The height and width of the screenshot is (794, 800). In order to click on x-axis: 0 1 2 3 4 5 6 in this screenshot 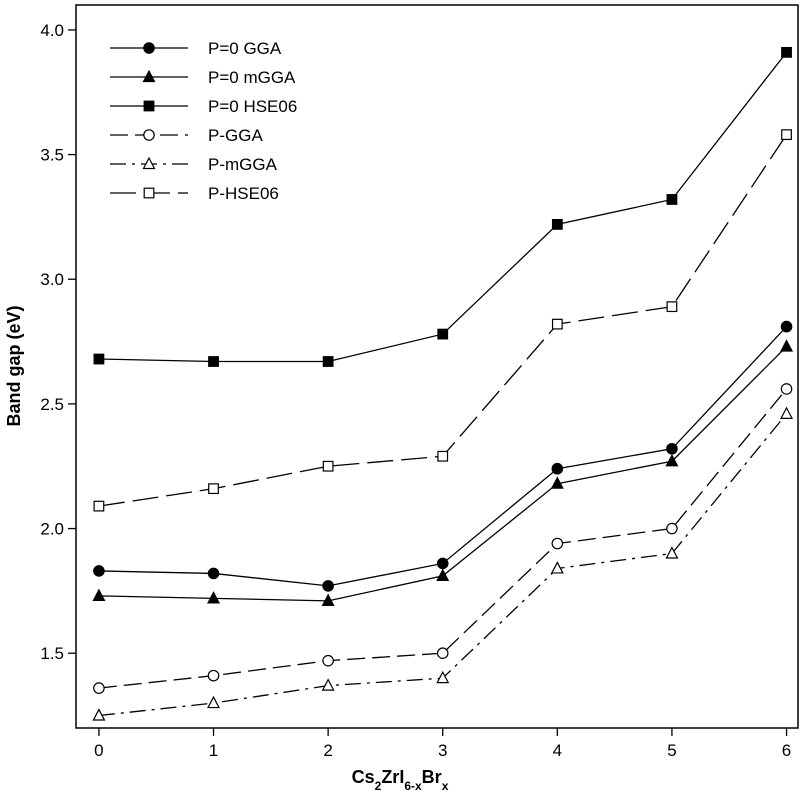, I will do `click(442, 744)`.